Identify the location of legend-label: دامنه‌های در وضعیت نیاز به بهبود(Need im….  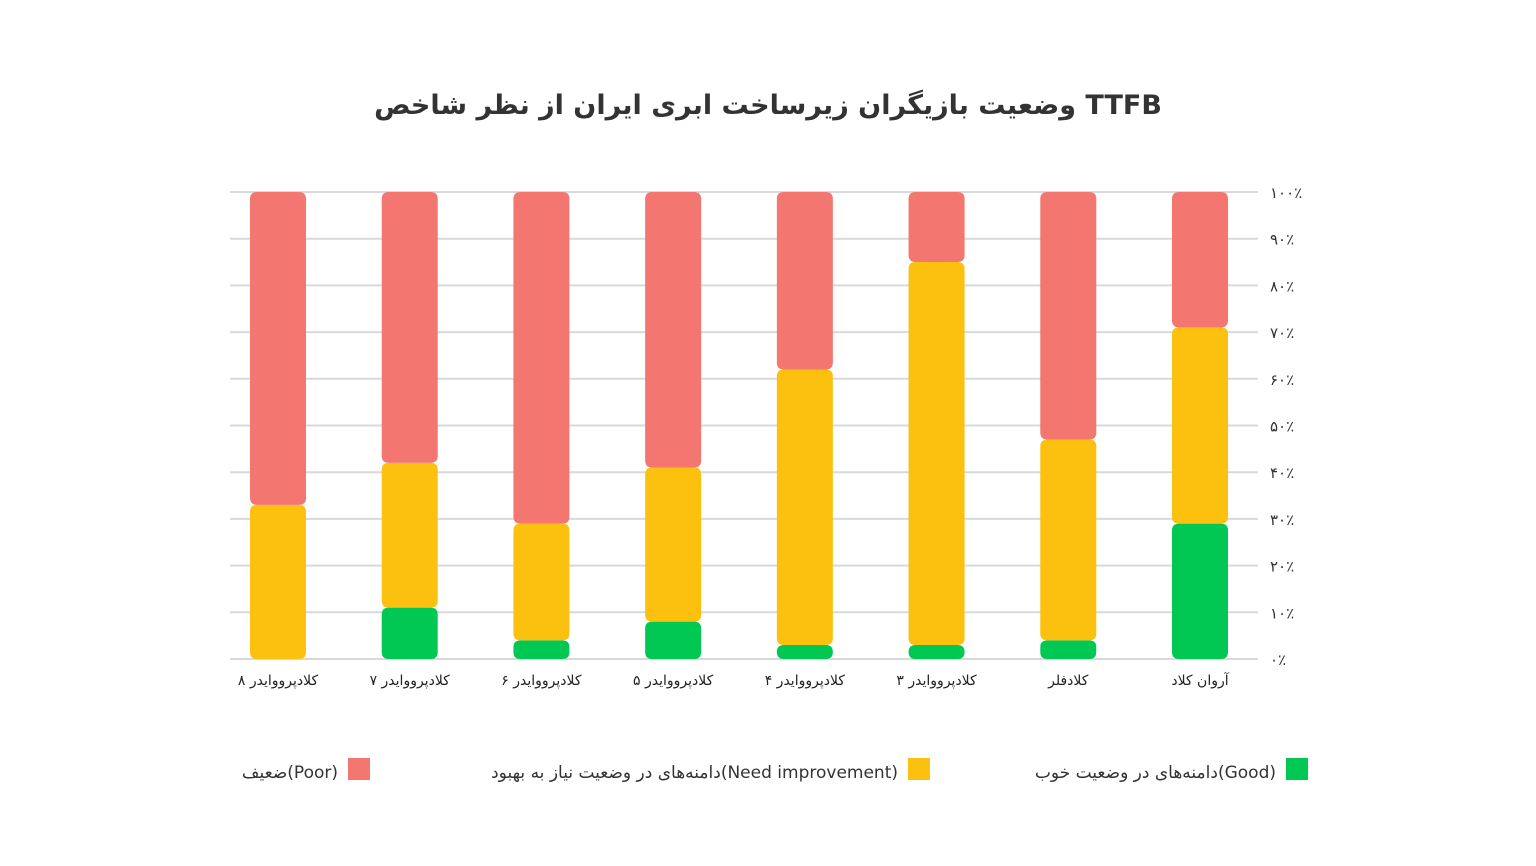
(694, 773).